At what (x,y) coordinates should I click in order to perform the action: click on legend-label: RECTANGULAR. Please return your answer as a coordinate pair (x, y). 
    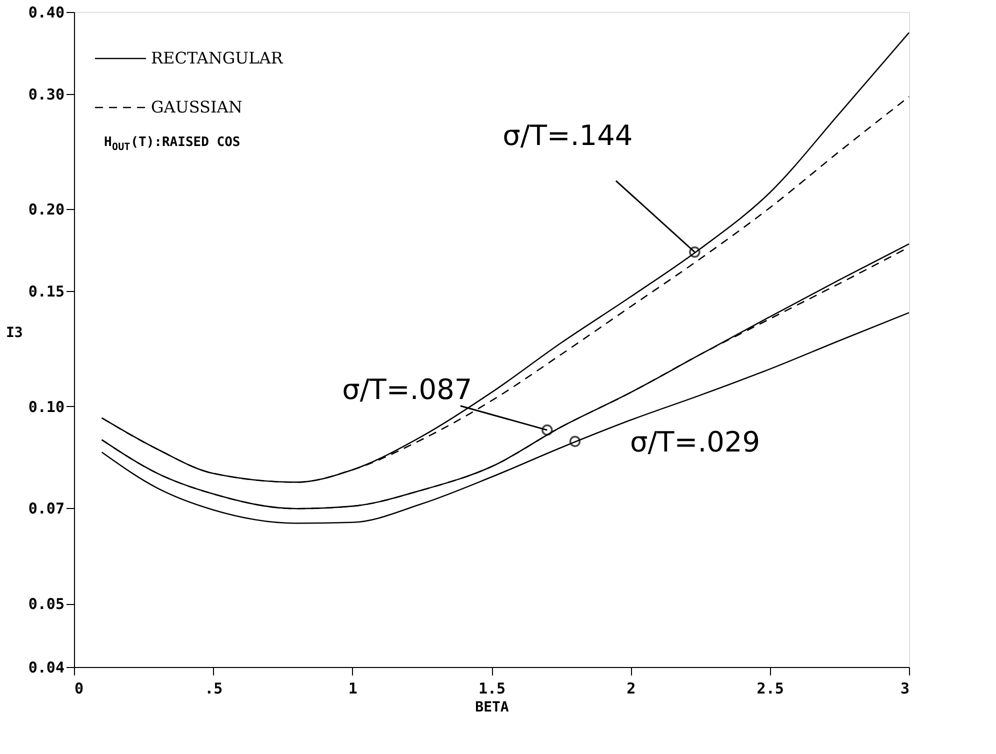
    Looking at the image, I should click on (217, 58).